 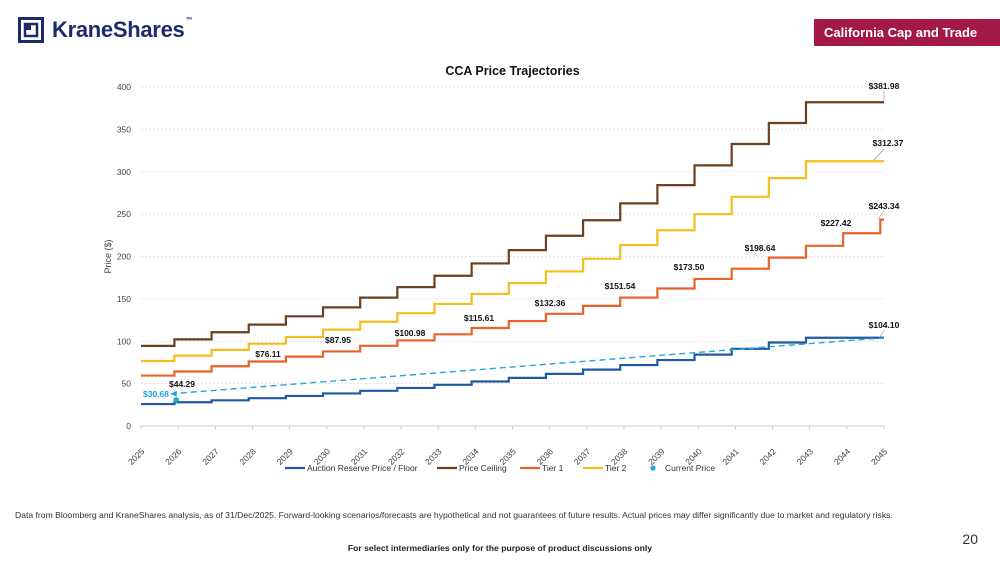 I want to click on data-label: $76.11, so click(x=268, y=354).